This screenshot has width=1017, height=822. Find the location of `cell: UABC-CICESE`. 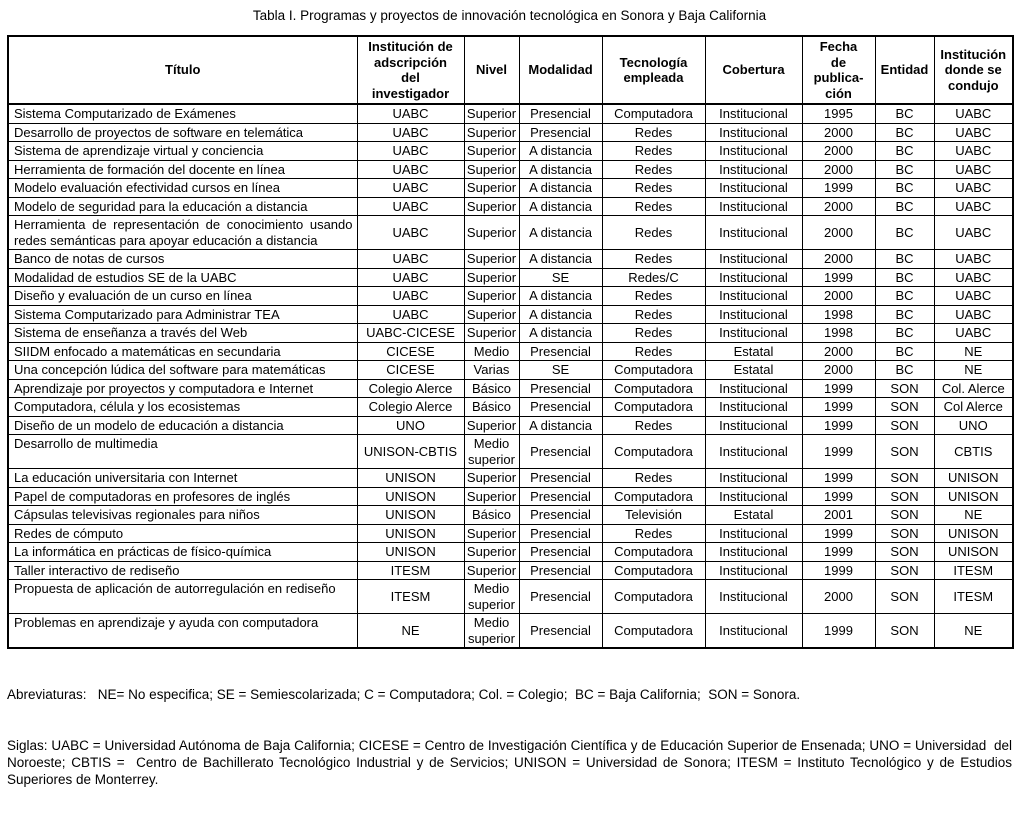

cell: UABC-CICESE is located at coordinates (410, 333).